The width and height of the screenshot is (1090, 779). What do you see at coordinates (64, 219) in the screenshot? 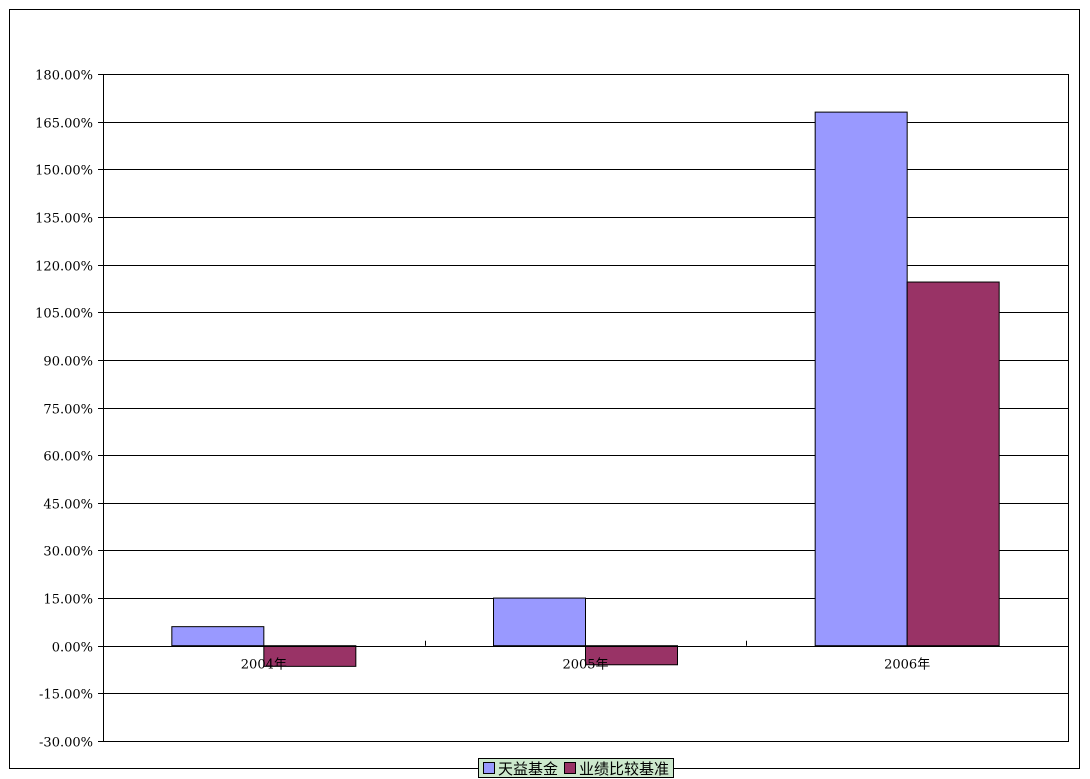
I see `y-tick-label: 135.00%` at bounding box center [64, 219].